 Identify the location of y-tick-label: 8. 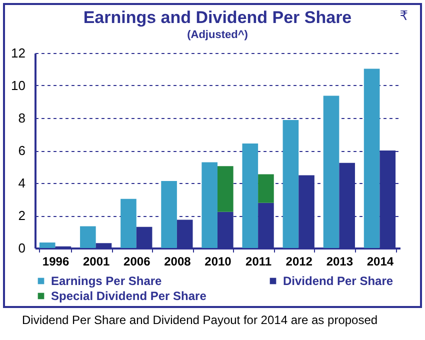
(22, 118).